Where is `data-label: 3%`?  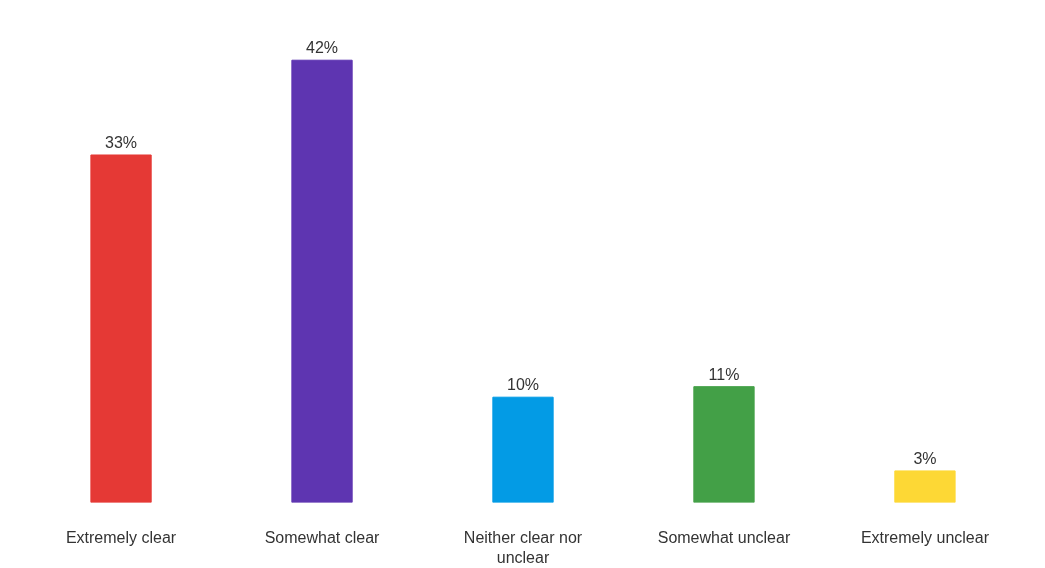
data-label: 3% is located at coordinates (925, 458).